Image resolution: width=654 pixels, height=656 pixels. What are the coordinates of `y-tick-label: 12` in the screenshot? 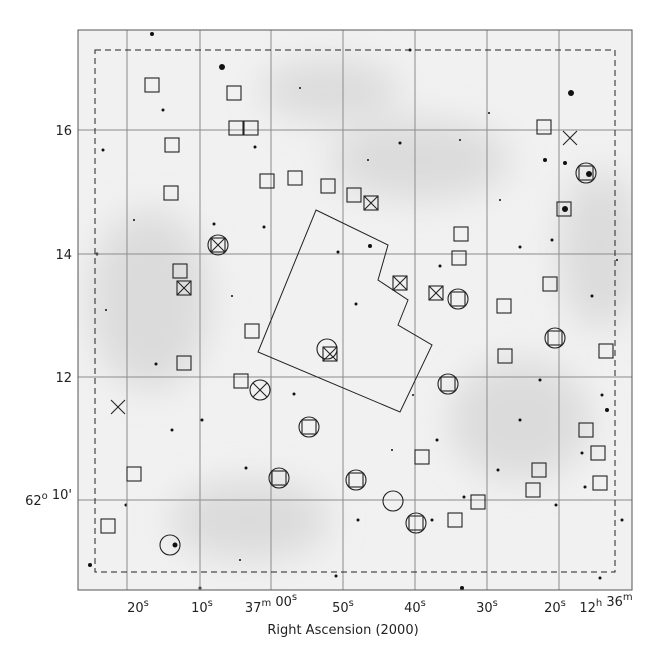 It's located at (63, 378).